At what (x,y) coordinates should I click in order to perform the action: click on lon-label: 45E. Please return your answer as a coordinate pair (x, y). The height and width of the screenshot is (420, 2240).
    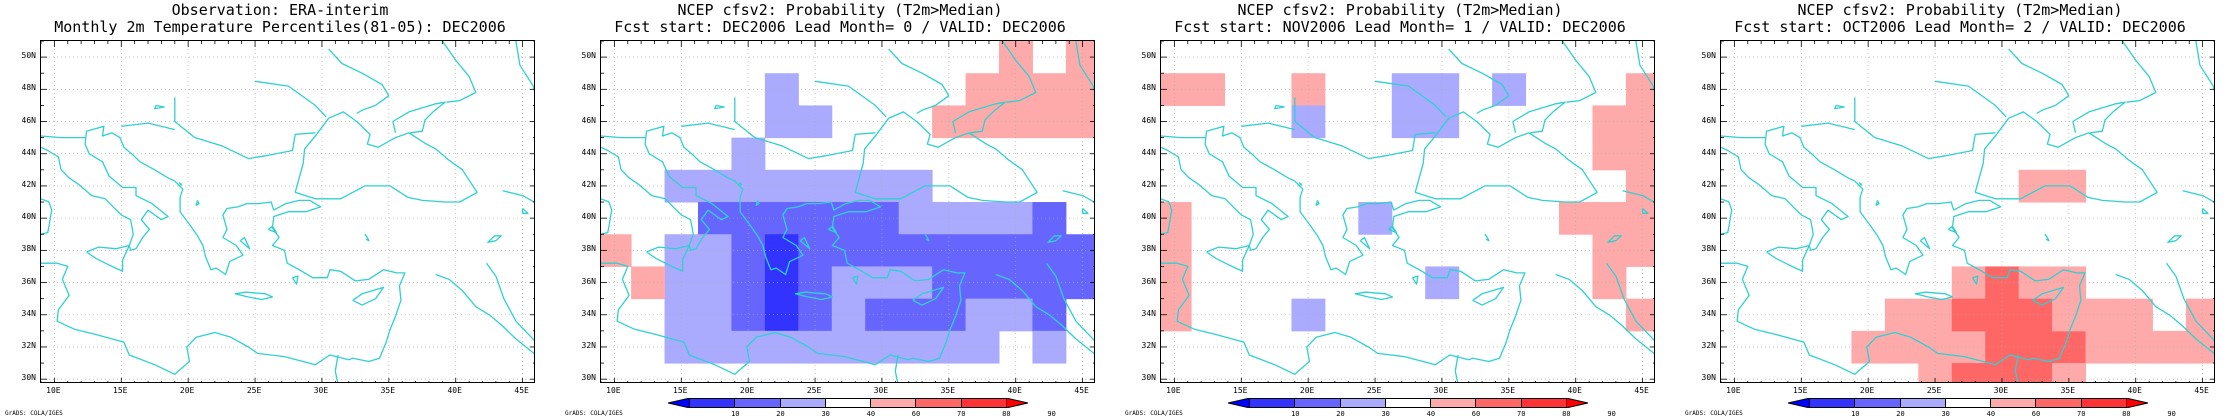
    Looking at the image, I should click on (1641, 390).